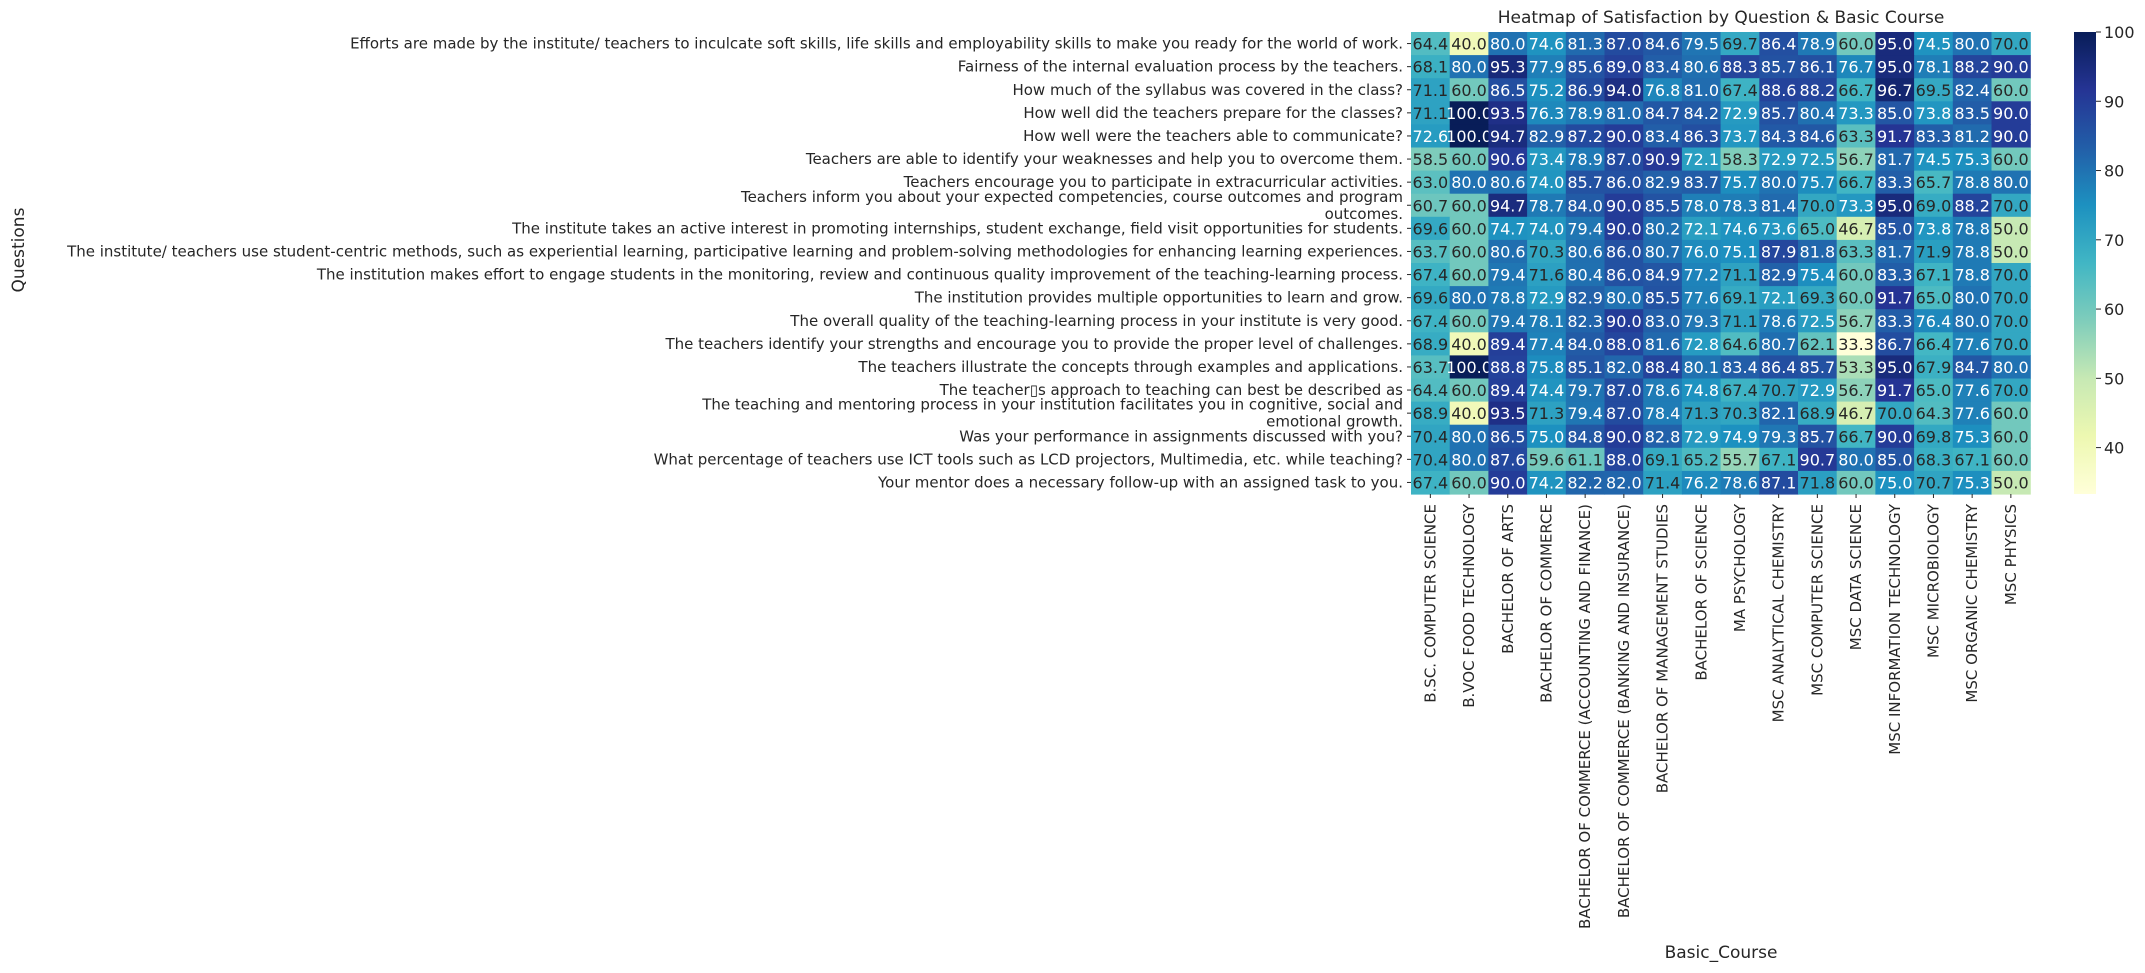 The width and height of the screenshot is (2145, 973). What do you see at coordinates (1740, 275) in the screenshot?
I see `cell-value-label: 71.1` at bounding box center [1740, 275].